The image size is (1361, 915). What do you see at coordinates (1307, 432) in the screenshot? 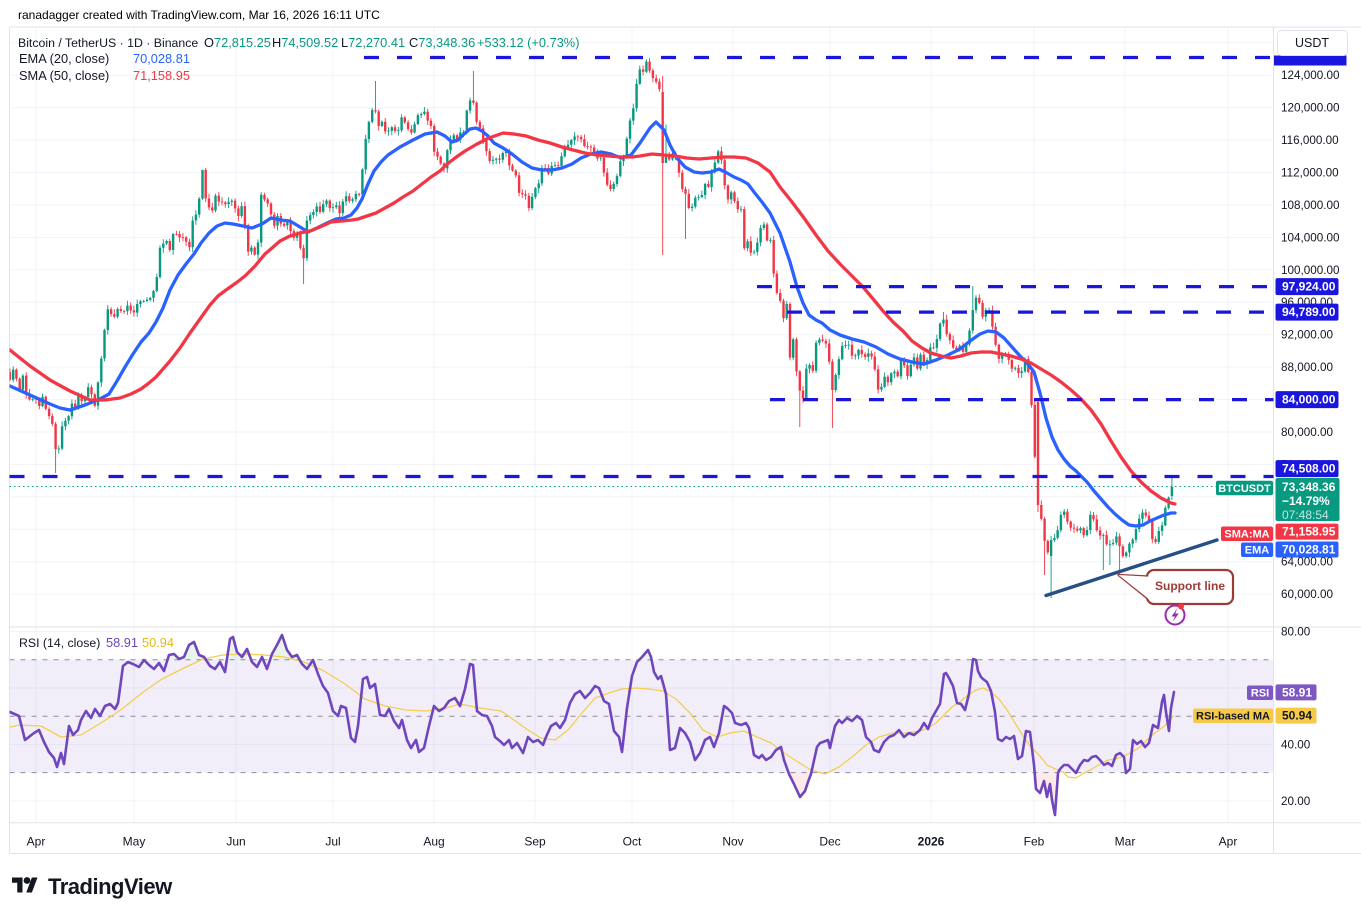
I see `svg-text: 80,000.00` at bounding box center [1307, 432].